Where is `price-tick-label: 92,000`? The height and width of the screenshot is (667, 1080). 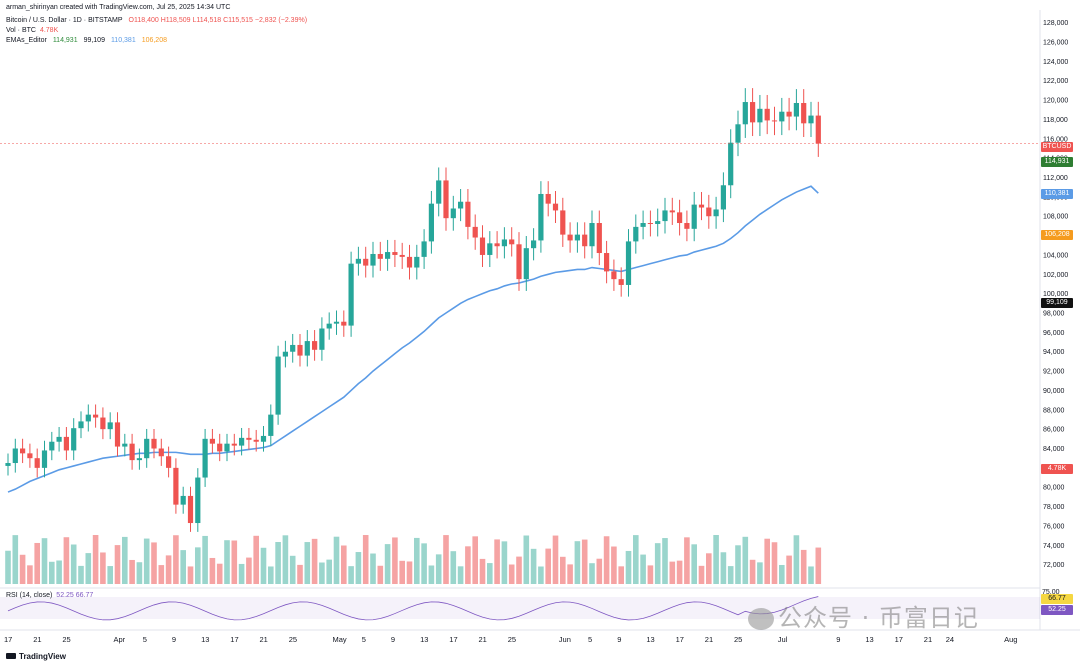 price-tick-label: 92,000 is located at coordinates (1054, 372).